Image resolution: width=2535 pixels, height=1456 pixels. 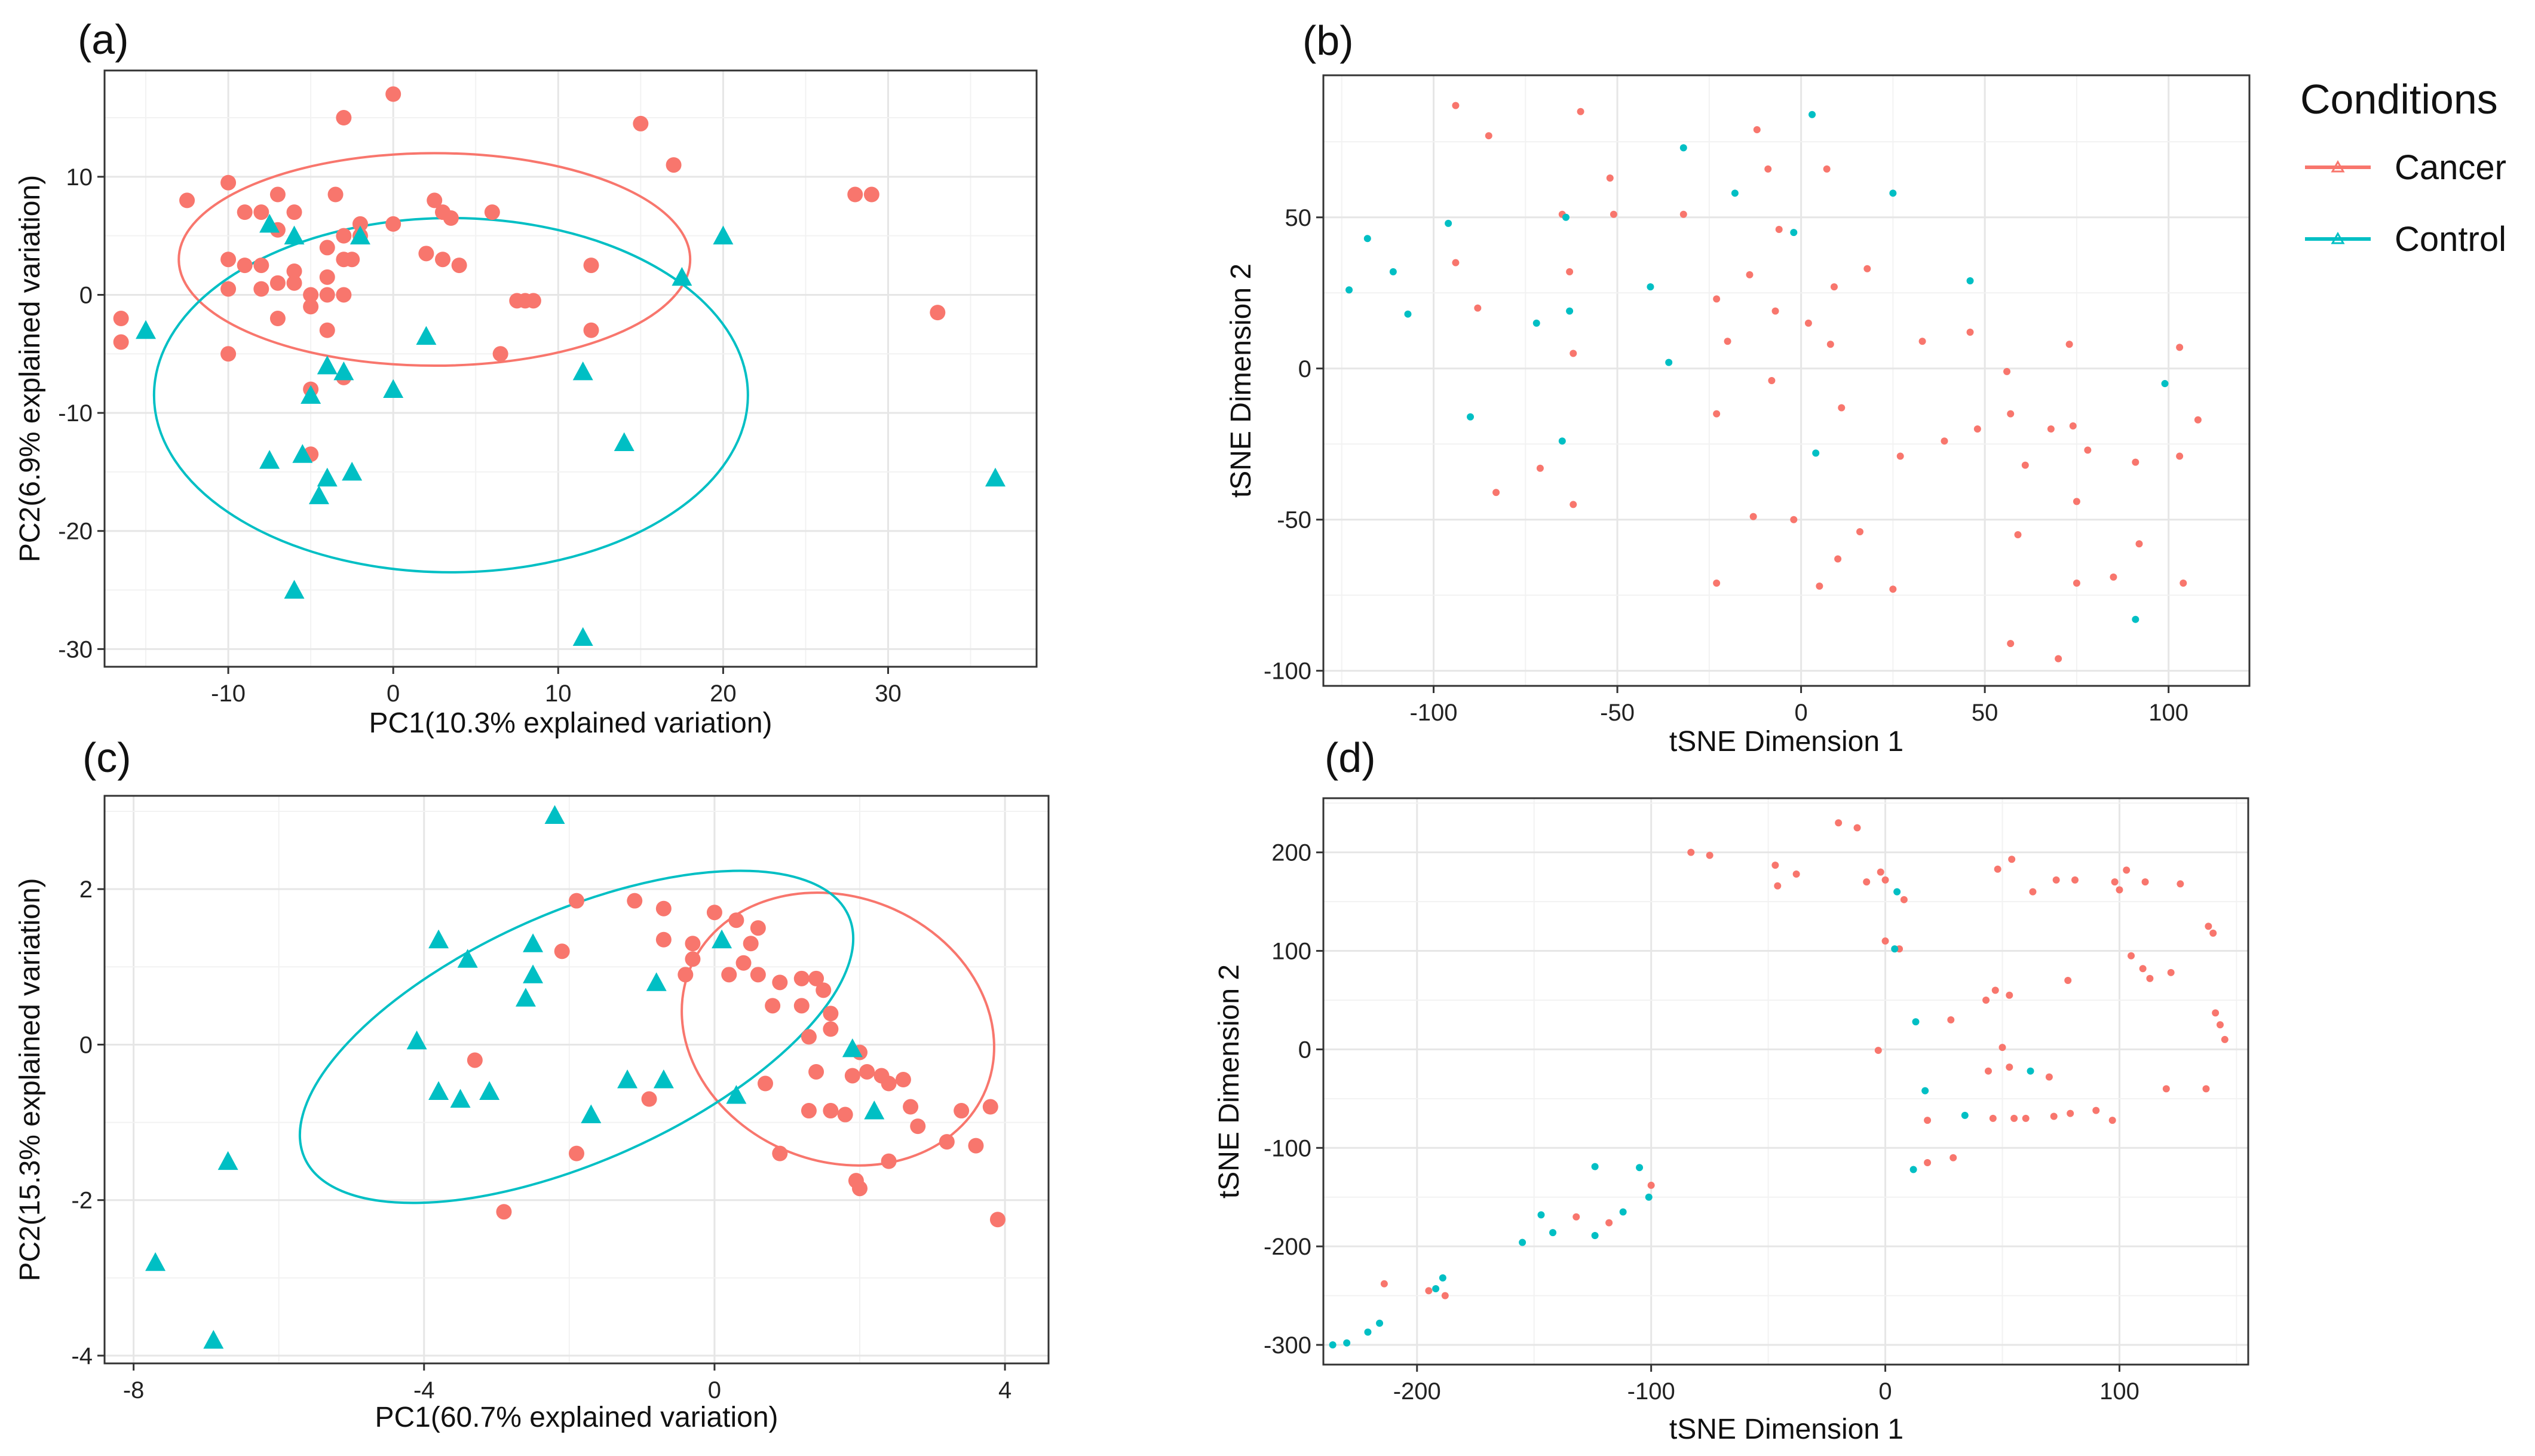 I want to click on panel-a-y-tick-label: 0, so click(x=86, y=295).